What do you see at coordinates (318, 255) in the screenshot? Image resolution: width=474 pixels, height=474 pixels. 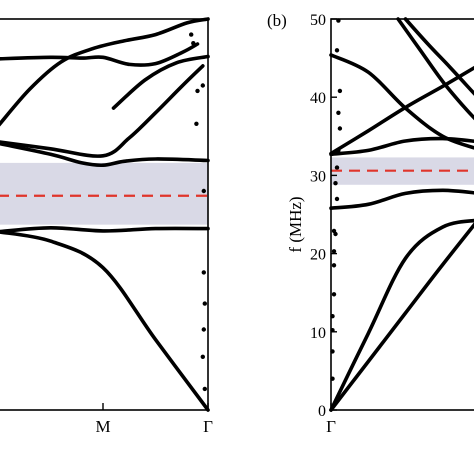 I see `y-tick-label: 20` at bounding box center [318, 255].